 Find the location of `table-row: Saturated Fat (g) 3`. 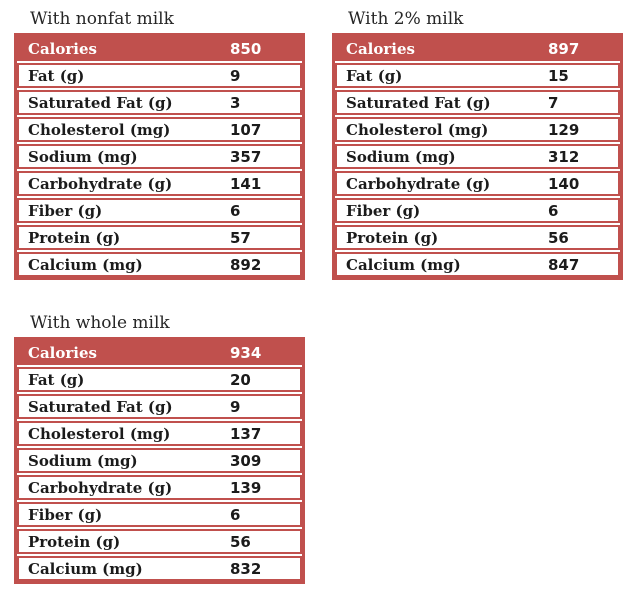

table-row: Saturated Fat (g) 3 is located at coordinates (159, 102).